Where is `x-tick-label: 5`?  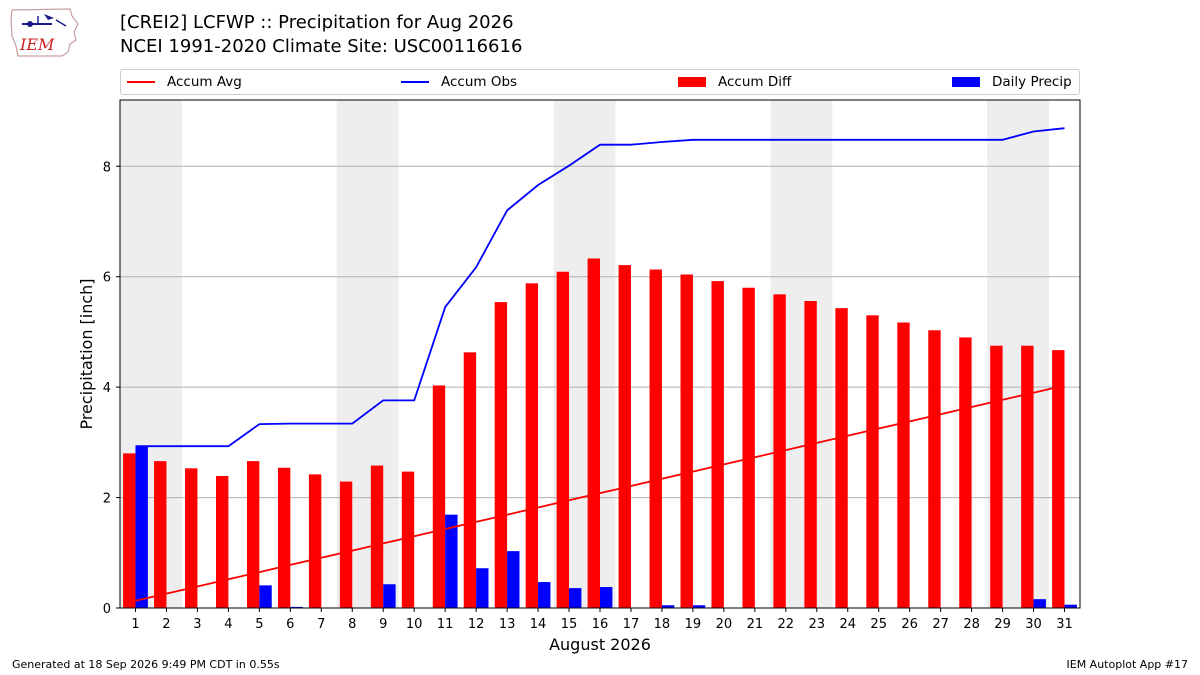
x-tick-label: 5 is located at coordinates (259, 624).